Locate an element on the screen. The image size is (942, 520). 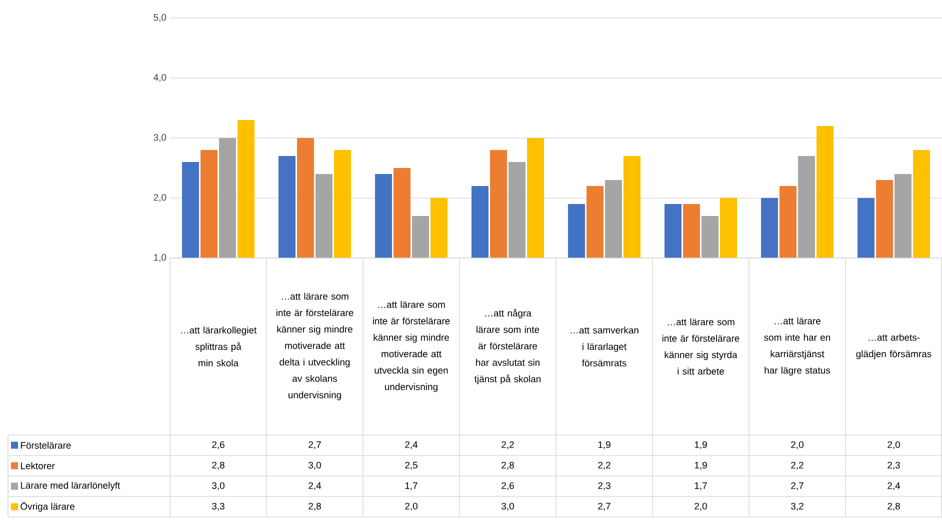
x-tick-label: …att samverkan i lärarlaget försämrats is located at coordinates (604, 346).